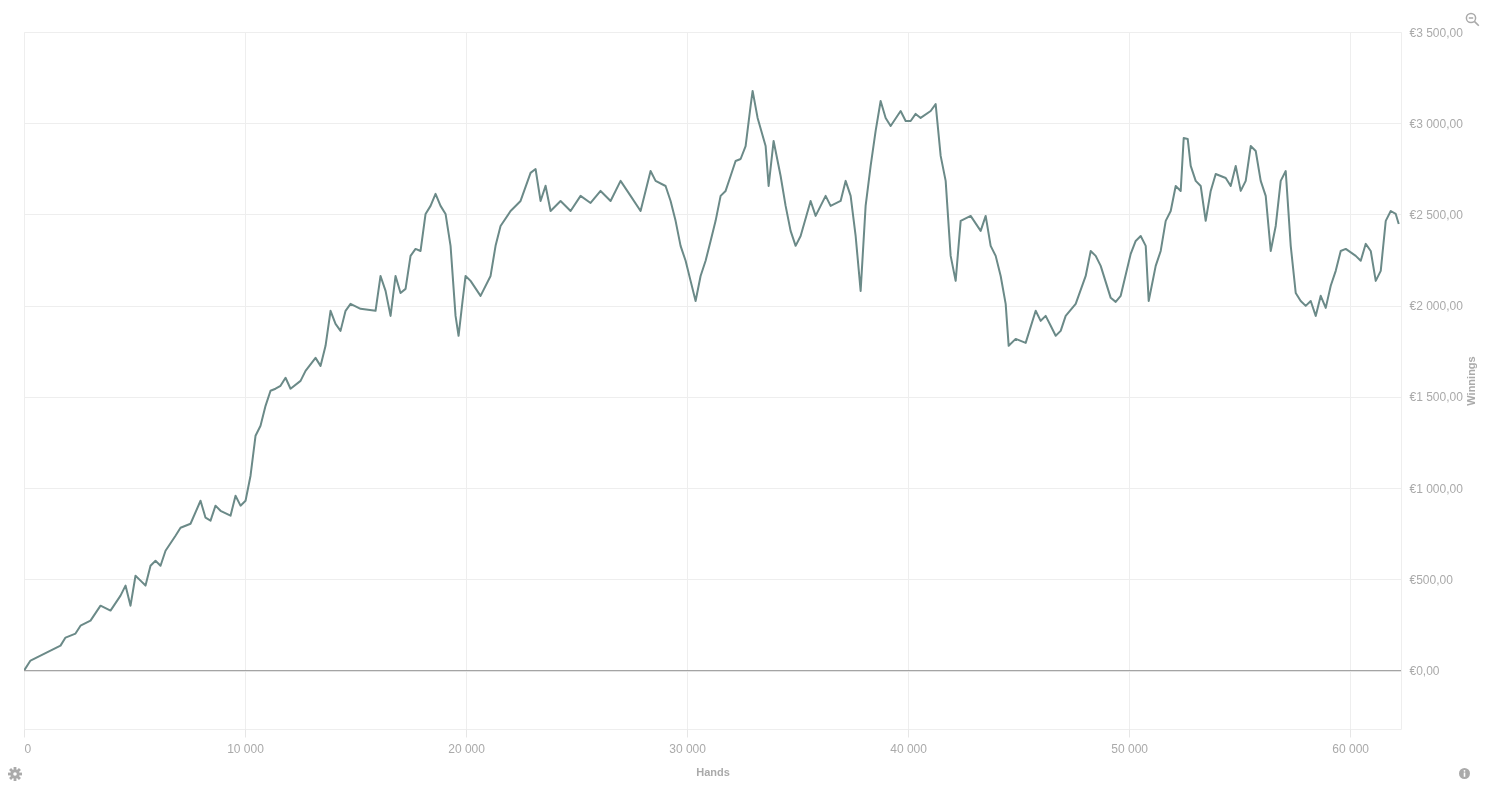 This screenshot has width=1498, height=791. I want to click on y-tick-label: €3 500,00, so click(1436, 32).